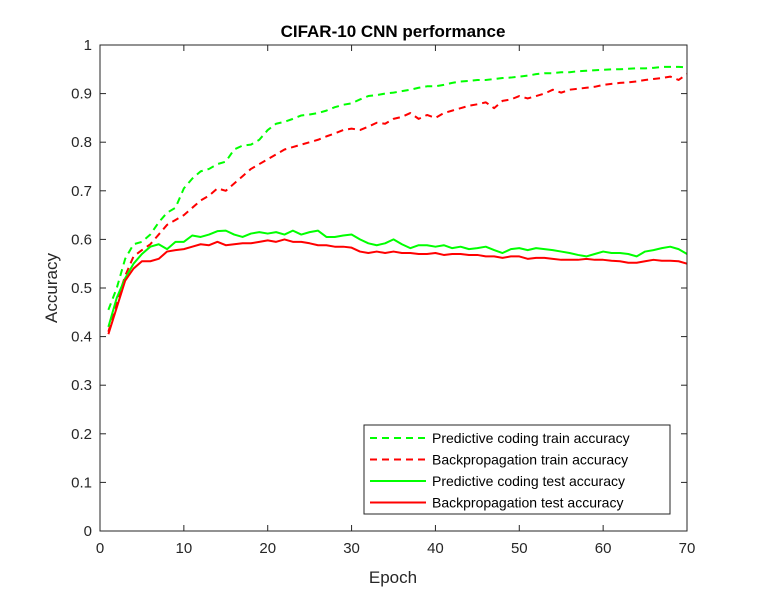 The height and width of the screenshot is (596, 760). Describe the element at coordinates (81, 191) in the screenshot. I see `y-tick-label: 0.7` at that location.